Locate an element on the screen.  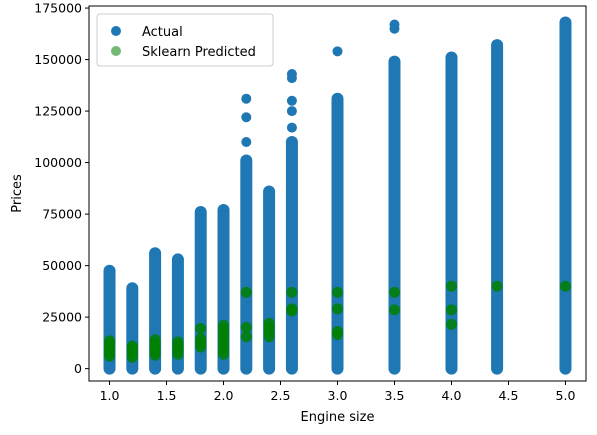
y-tick-label: 150000 is located at coordinates (58, 59).